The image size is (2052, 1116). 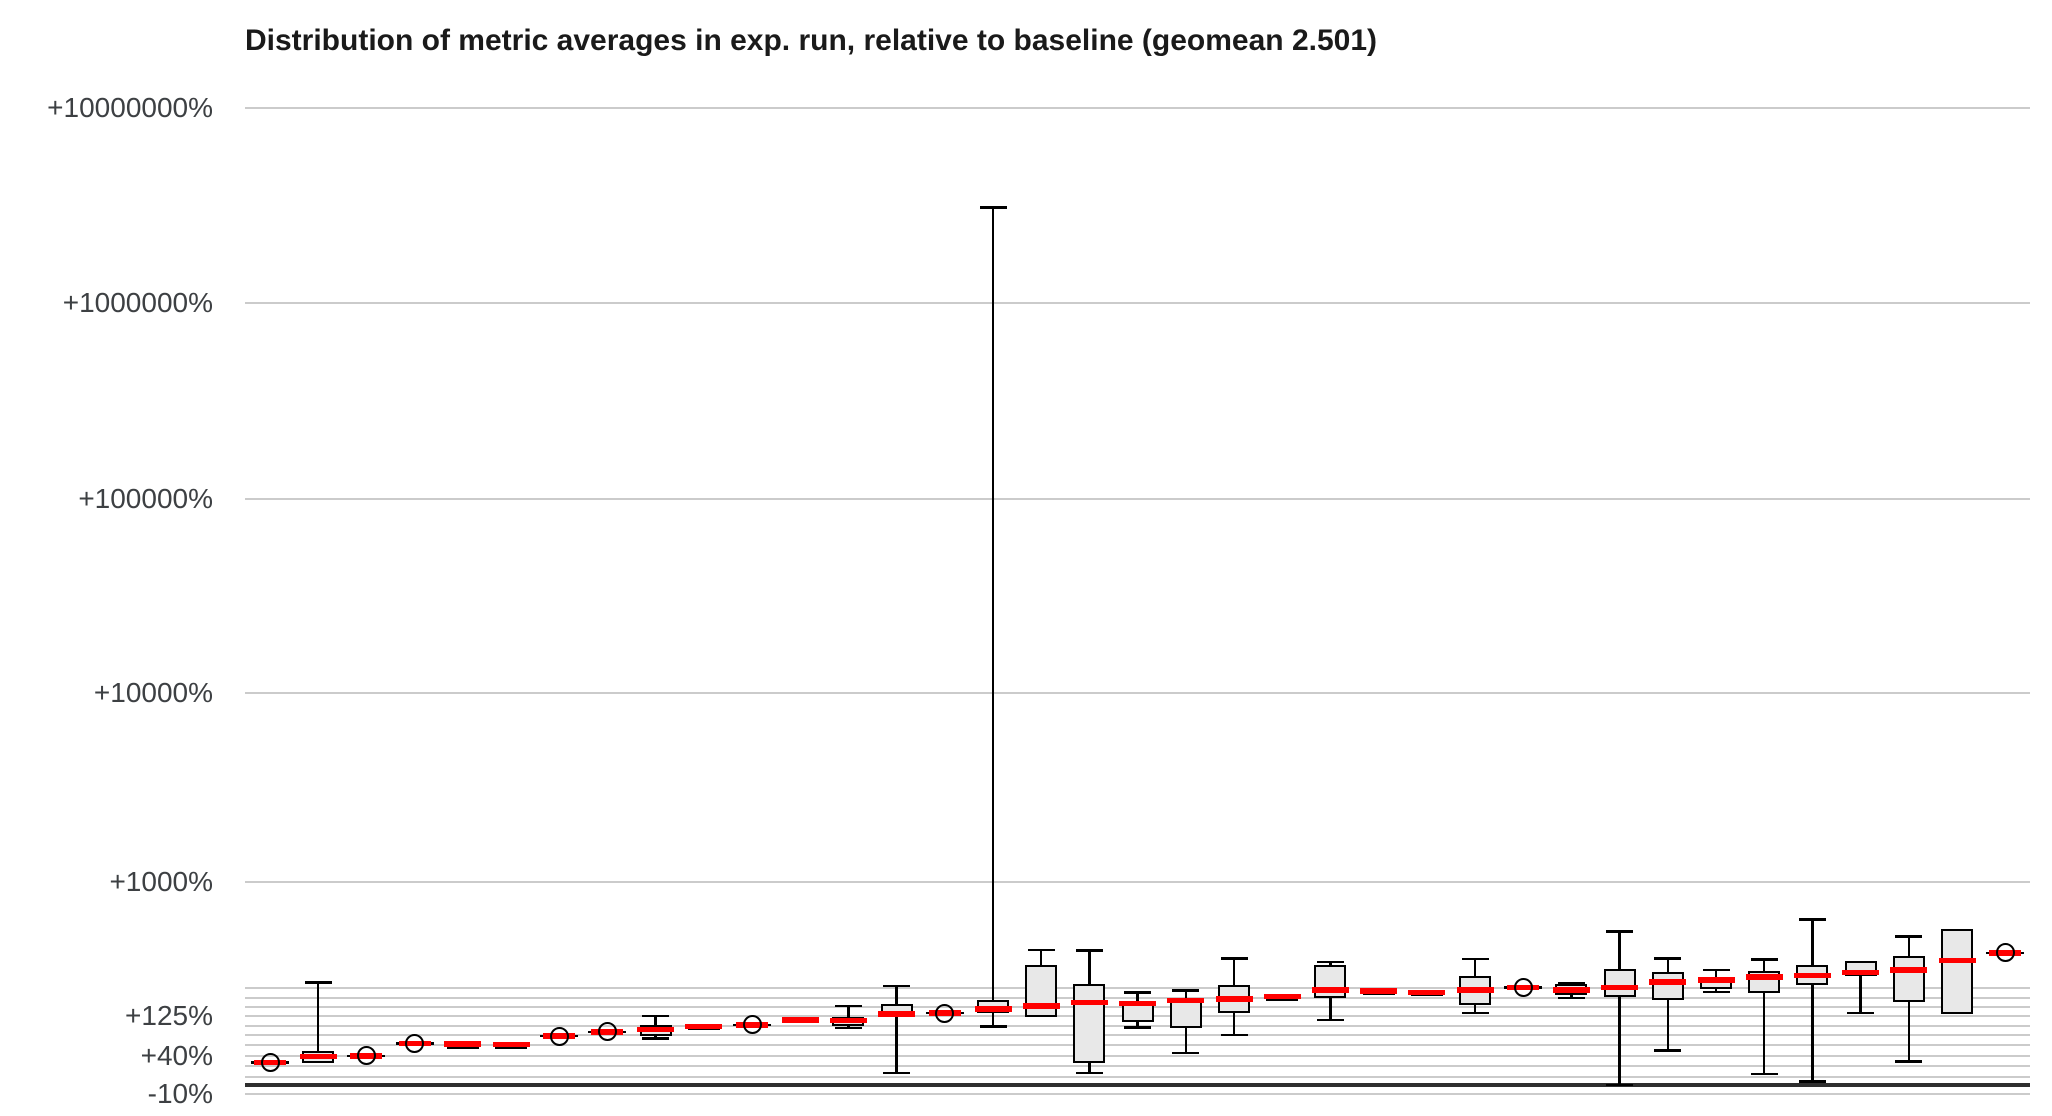 I want to click on y-axis-tick-label: +1000%, so click(x=161, y=881).